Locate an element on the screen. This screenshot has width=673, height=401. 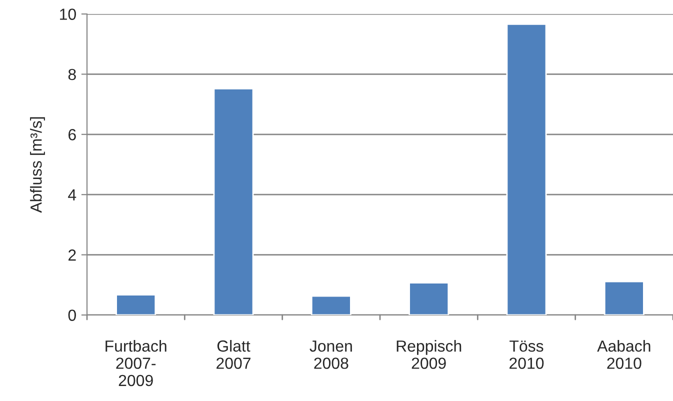
x-tick-label: Jonen 2008 is located at coordinates (331, 354).